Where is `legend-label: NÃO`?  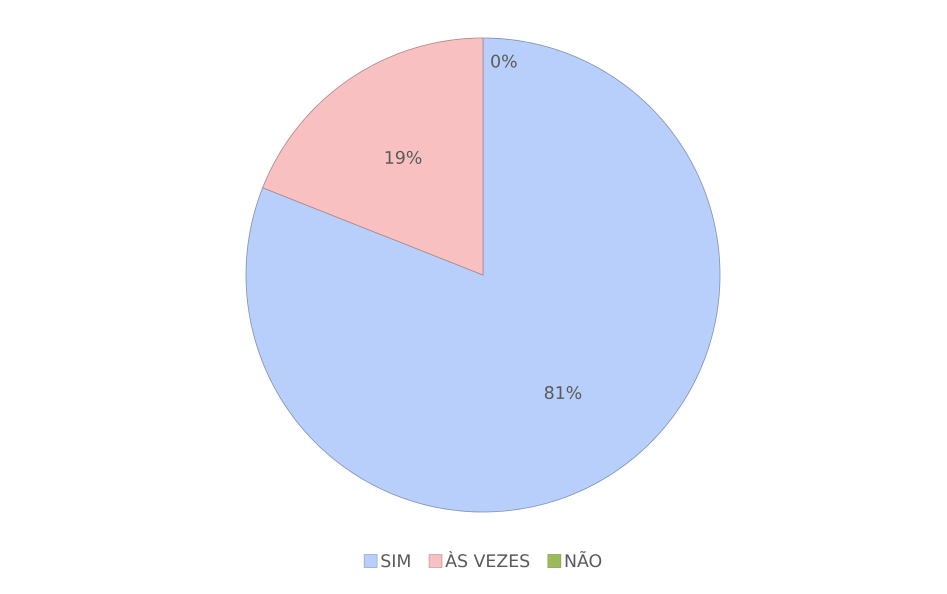 legend-label: NÃO is located at coordinates (584, 559).